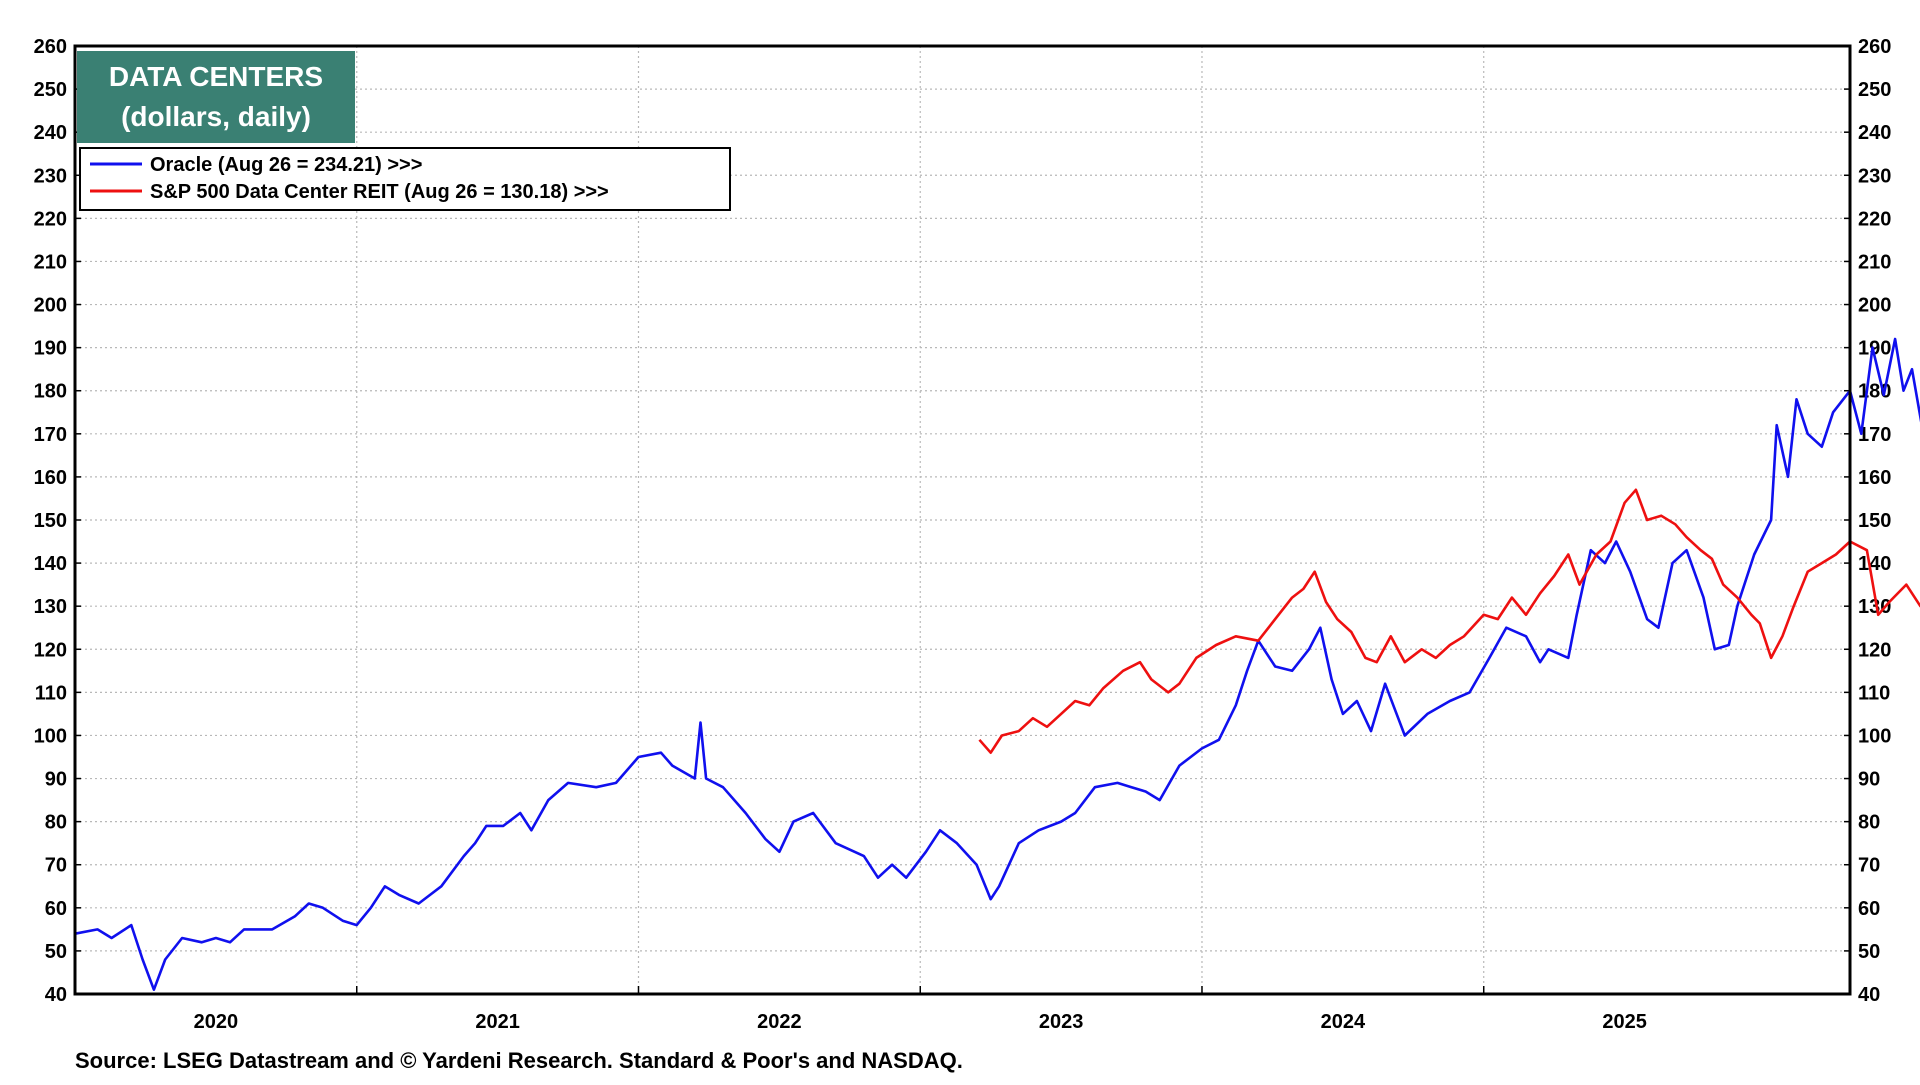 This screenshot has width=1920, height=1085. Describe the element at coordinates (1869, 866) in the screenshot. I see `y-tick-label-right: 70` at that location.